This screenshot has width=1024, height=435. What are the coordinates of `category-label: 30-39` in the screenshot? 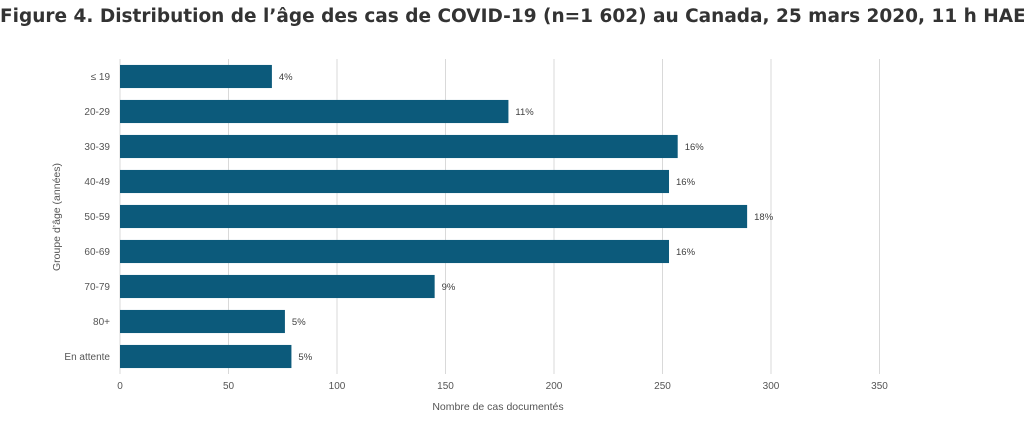 It's located at (97, 147).